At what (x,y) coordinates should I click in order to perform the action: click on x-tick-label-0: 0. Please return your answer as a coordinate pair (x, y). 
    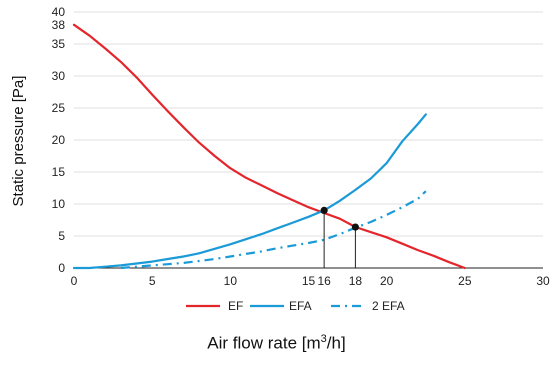
    Looking at the image, I should click on (74, 281).